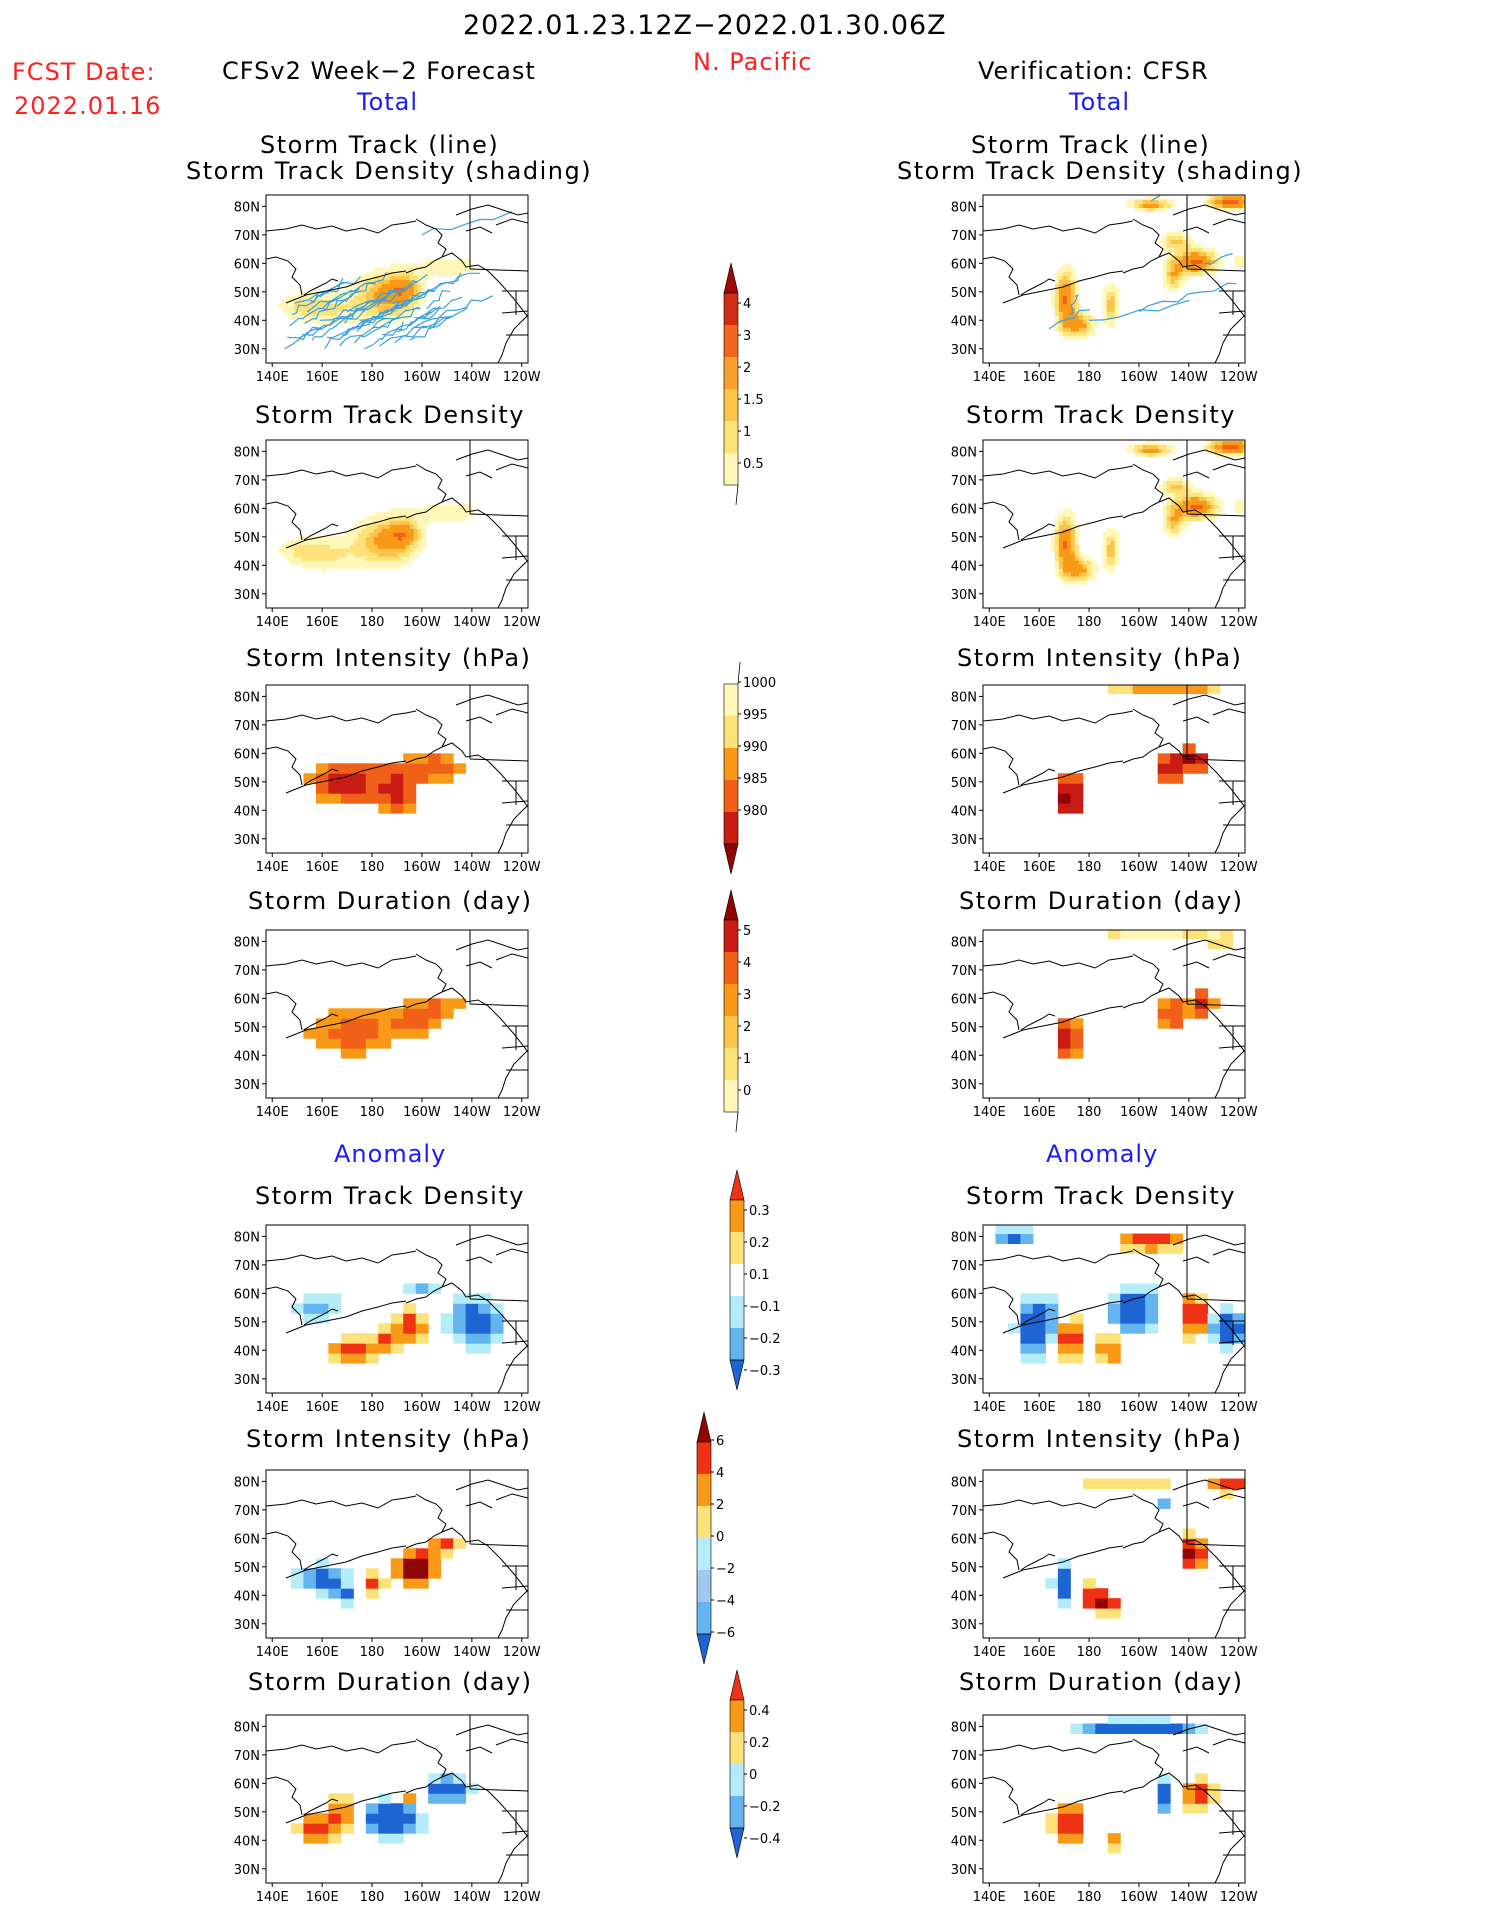 Image resolution: width=1487 pixels, height=1925 pixels. What do you see at coordinates (397, 1014) in the screenshot?
I see `map-panel-3-forecast-plot-area` at bounding box center [397, 1014].